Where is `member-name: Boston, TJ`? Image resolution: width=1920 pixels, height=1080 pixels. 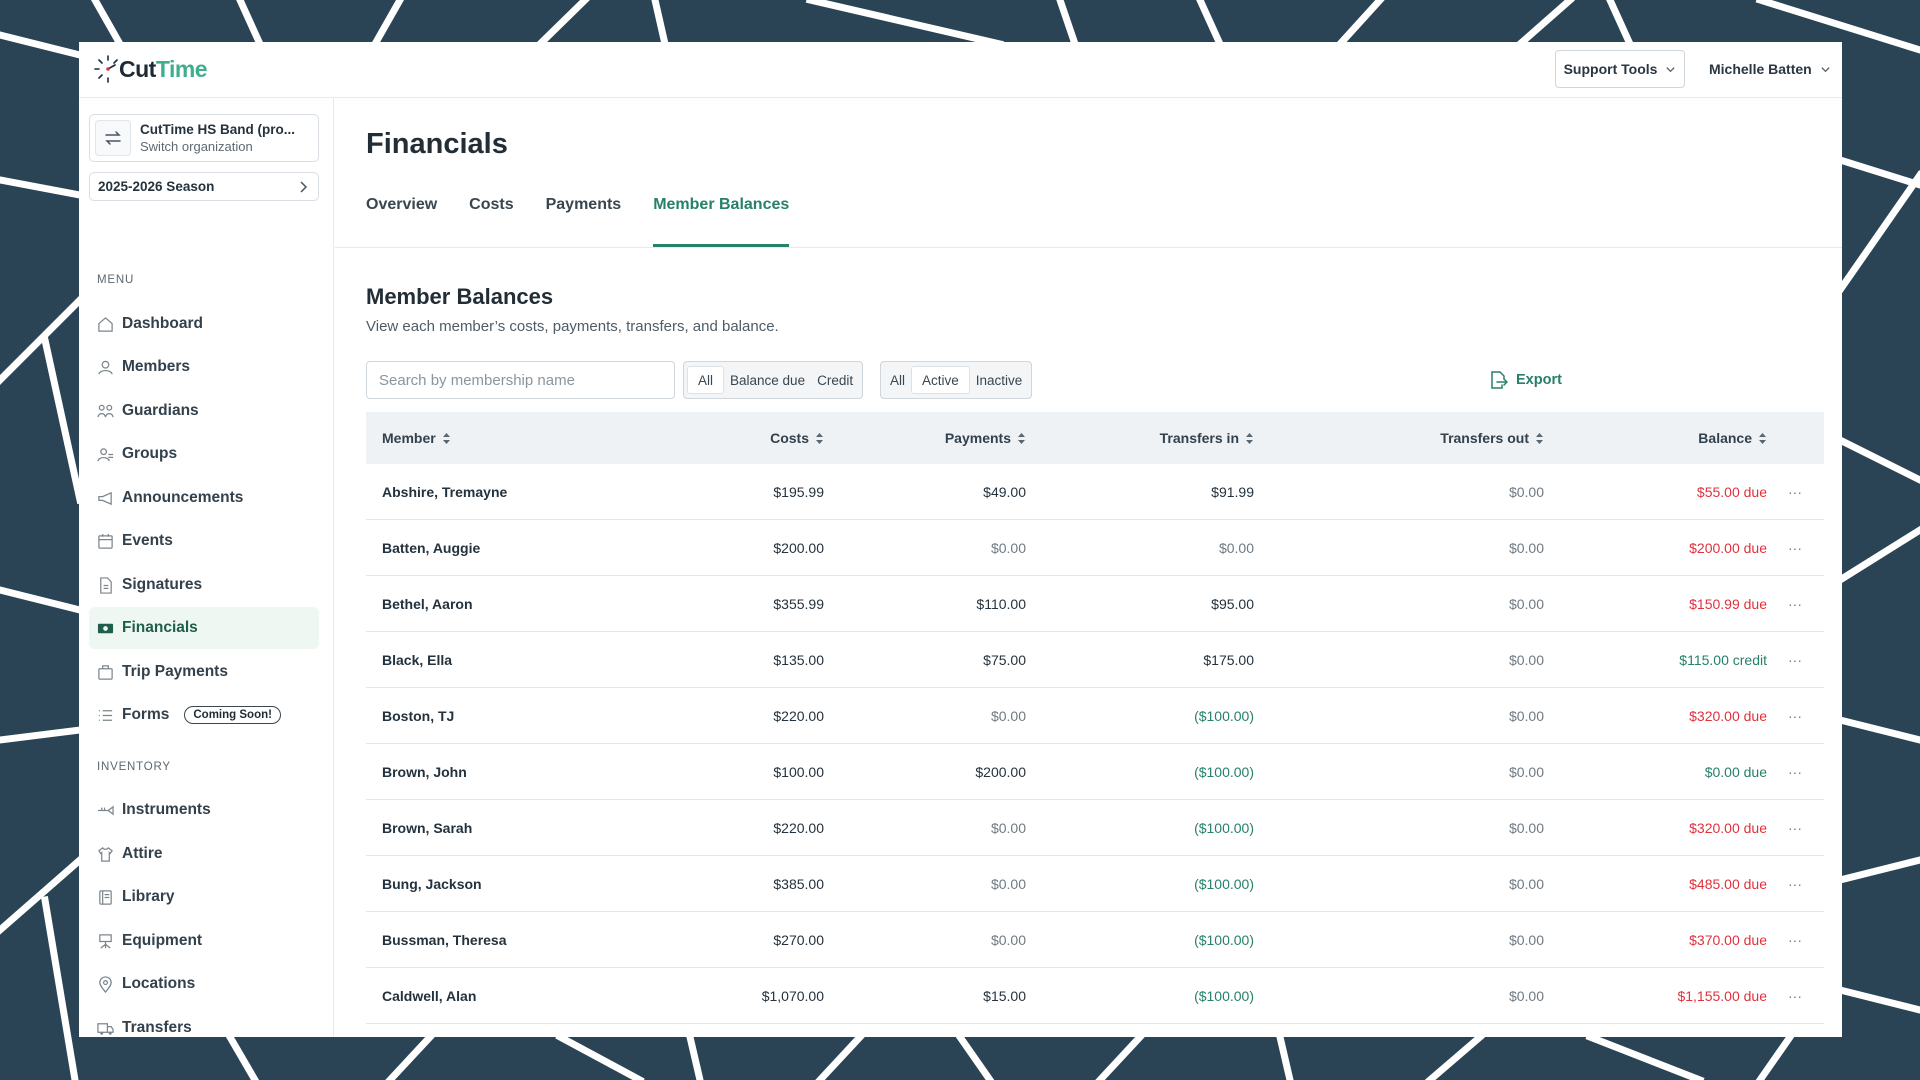 member-name: Boston, TJ is located at coordinates (418, 715).